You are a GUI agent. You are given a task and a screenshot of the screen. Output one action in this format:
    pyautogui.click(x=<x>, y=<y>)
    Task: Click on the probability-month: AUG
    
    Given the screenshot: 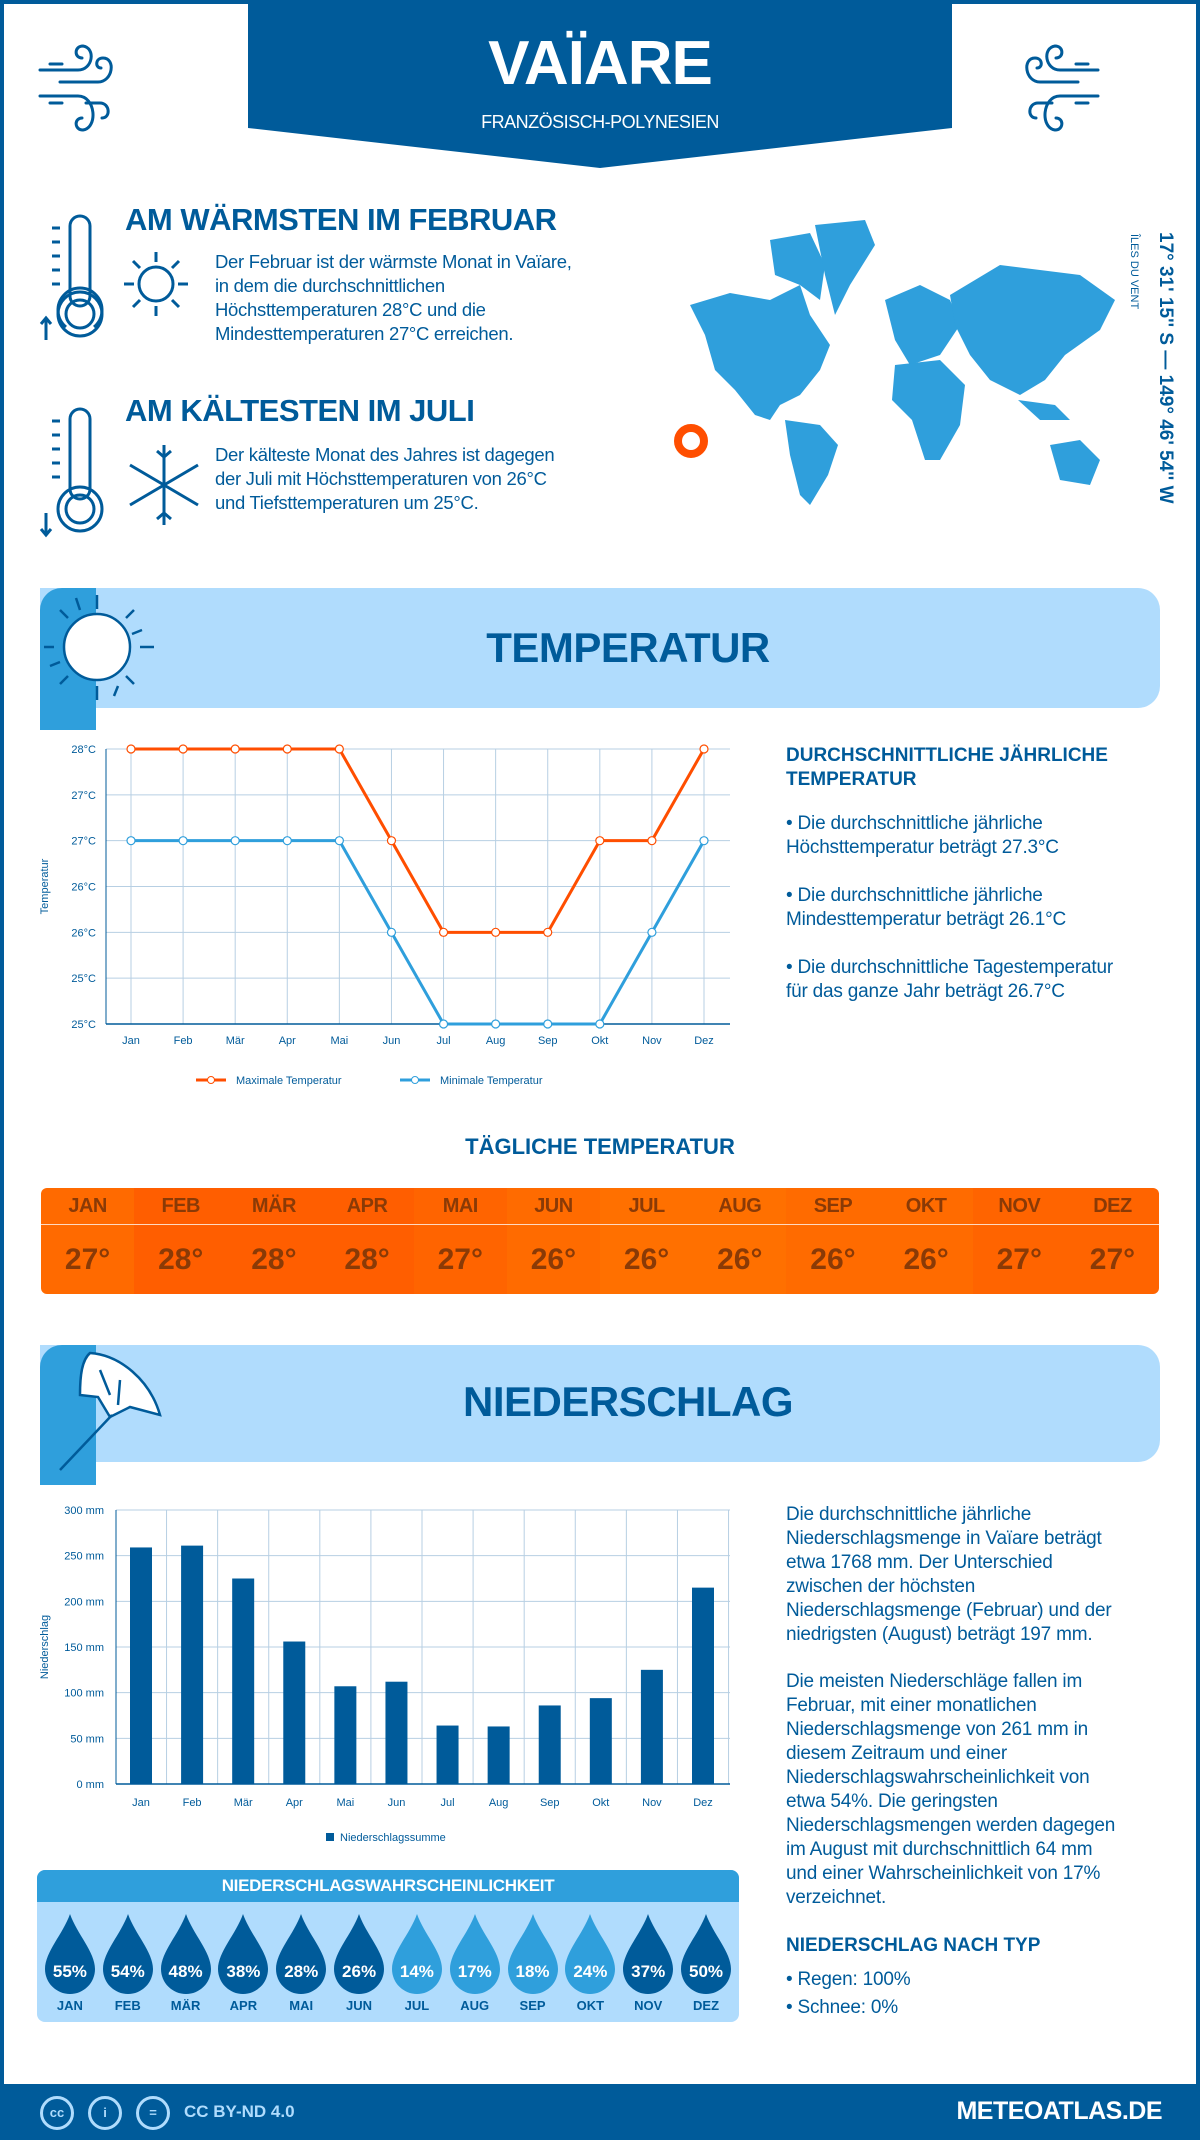 What is the action you would take?
    pyautogui.click(x=475, y=2005)
    